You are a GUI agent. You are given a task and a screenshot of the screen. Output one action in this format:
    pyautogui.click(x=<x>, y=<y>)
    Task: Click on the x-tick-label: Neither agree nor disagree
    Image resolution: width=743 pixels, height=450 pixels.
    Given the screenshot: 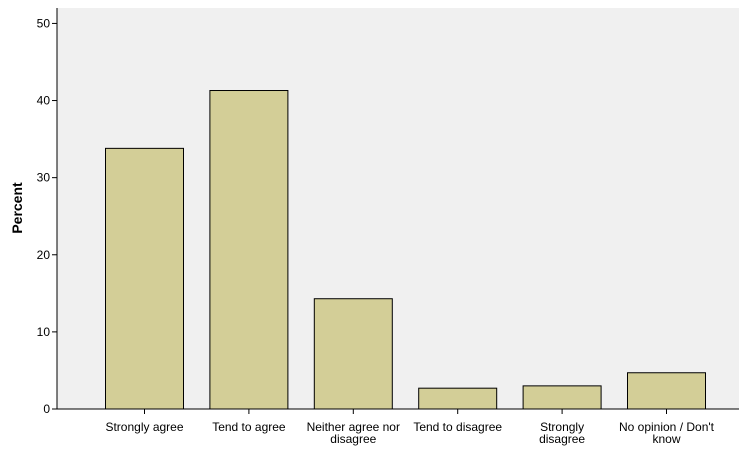 What is the action you would take?
    pyautogui.click(x=353, y=433)
    